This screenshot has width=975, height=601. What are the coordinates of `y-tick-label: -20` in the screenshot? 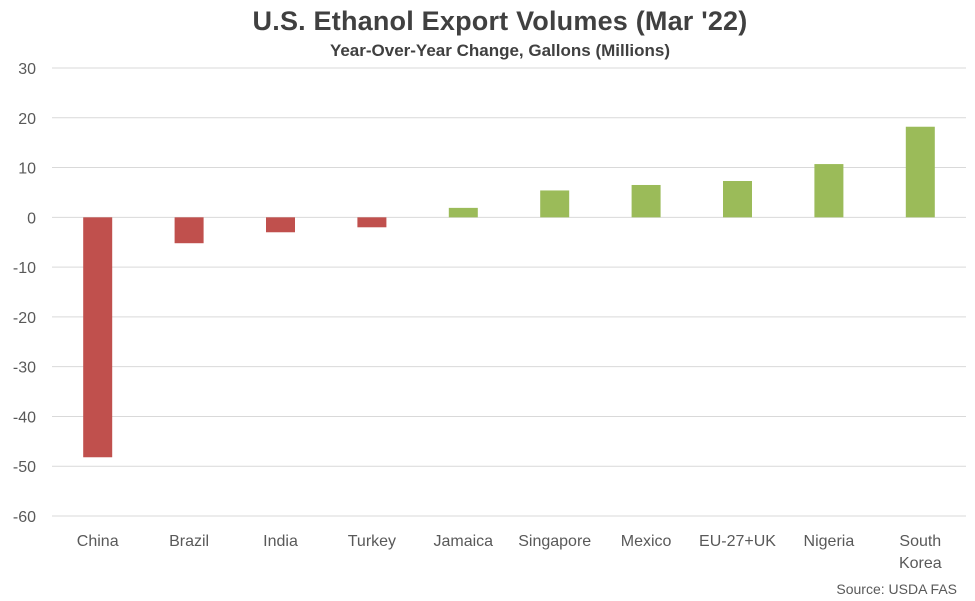 It's located at (24, 318).